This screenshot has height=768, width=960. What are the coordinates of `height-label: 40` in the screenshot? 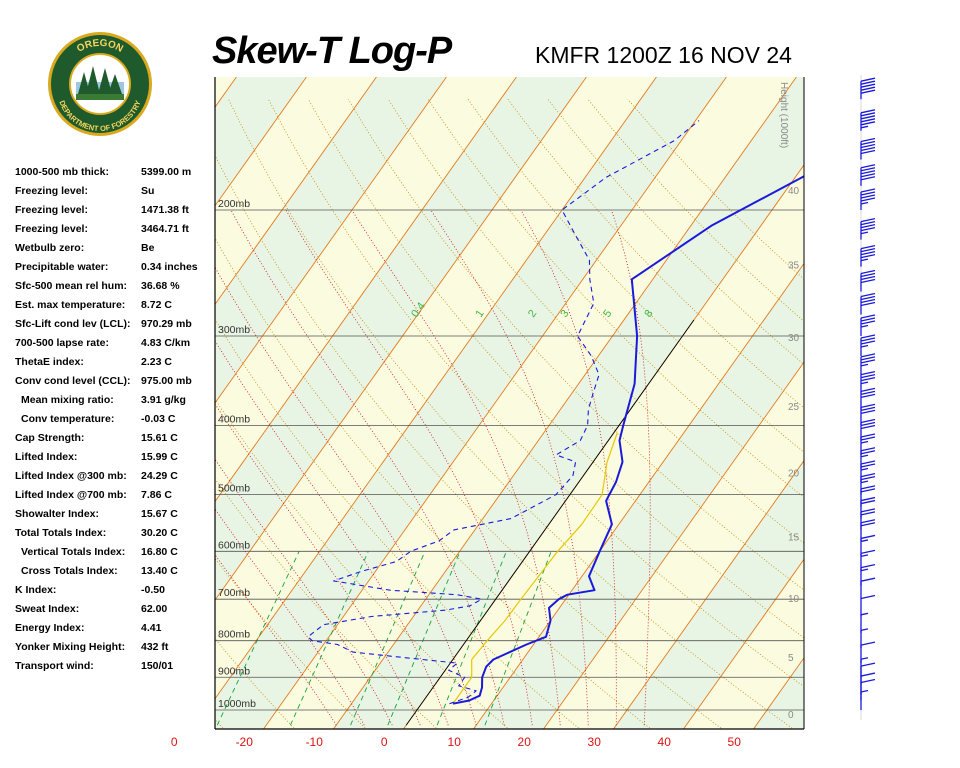 It's located at (794, 191).